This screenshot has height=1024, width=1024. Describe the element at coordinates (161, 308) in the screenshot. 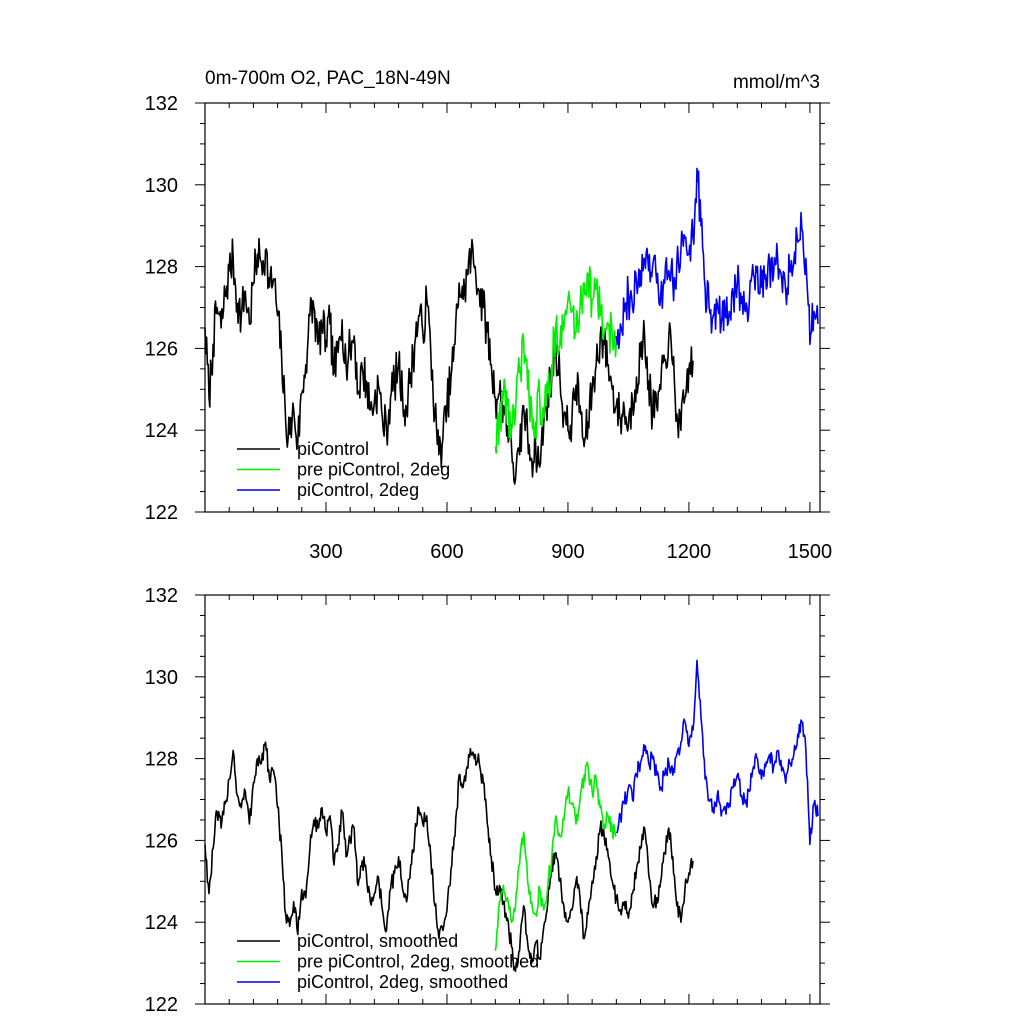

I see `top-y-tick-labels: 122 124 126 128 130 132` at that location.